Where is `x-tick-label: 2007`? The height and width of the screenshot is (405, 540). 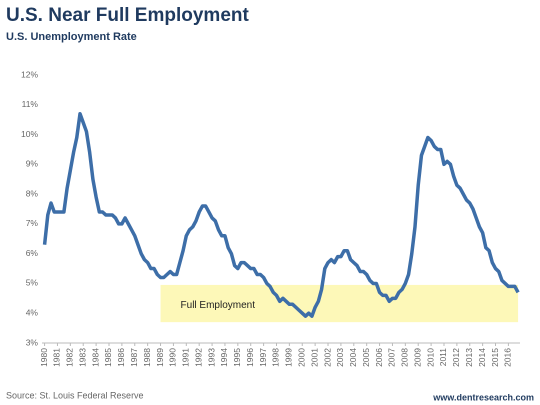
x-tick-label: 2007 is located at coordinates (392, 357).